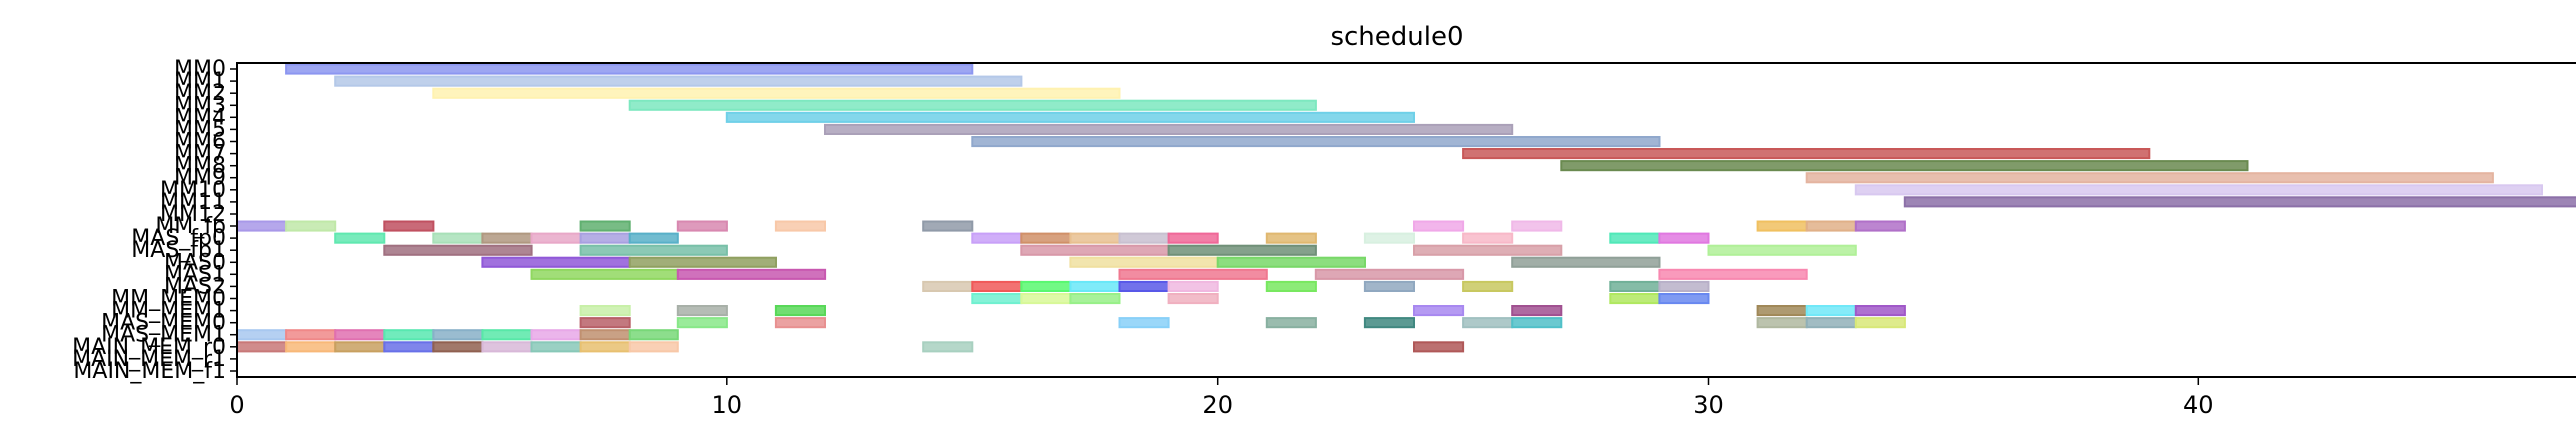 The image size is (2576, 442). What do you see at coordinates (195, 274) in the screenshot?
I see `y-tick-label: MAS1` at bounding box center [195, 274].